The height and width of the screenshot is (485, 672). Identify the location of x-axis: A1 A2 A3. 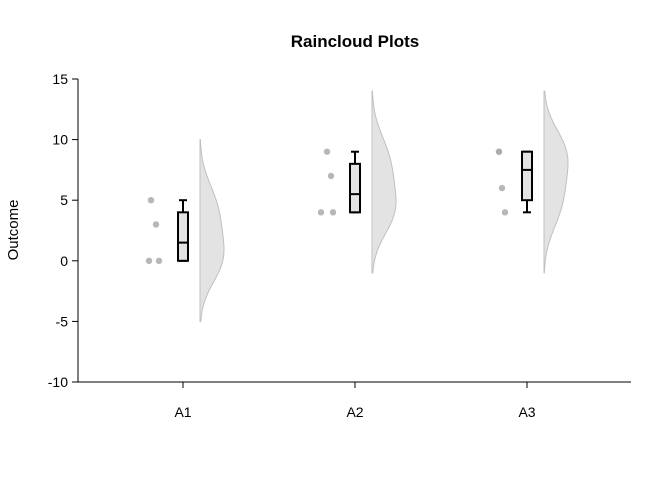
(354, 400).